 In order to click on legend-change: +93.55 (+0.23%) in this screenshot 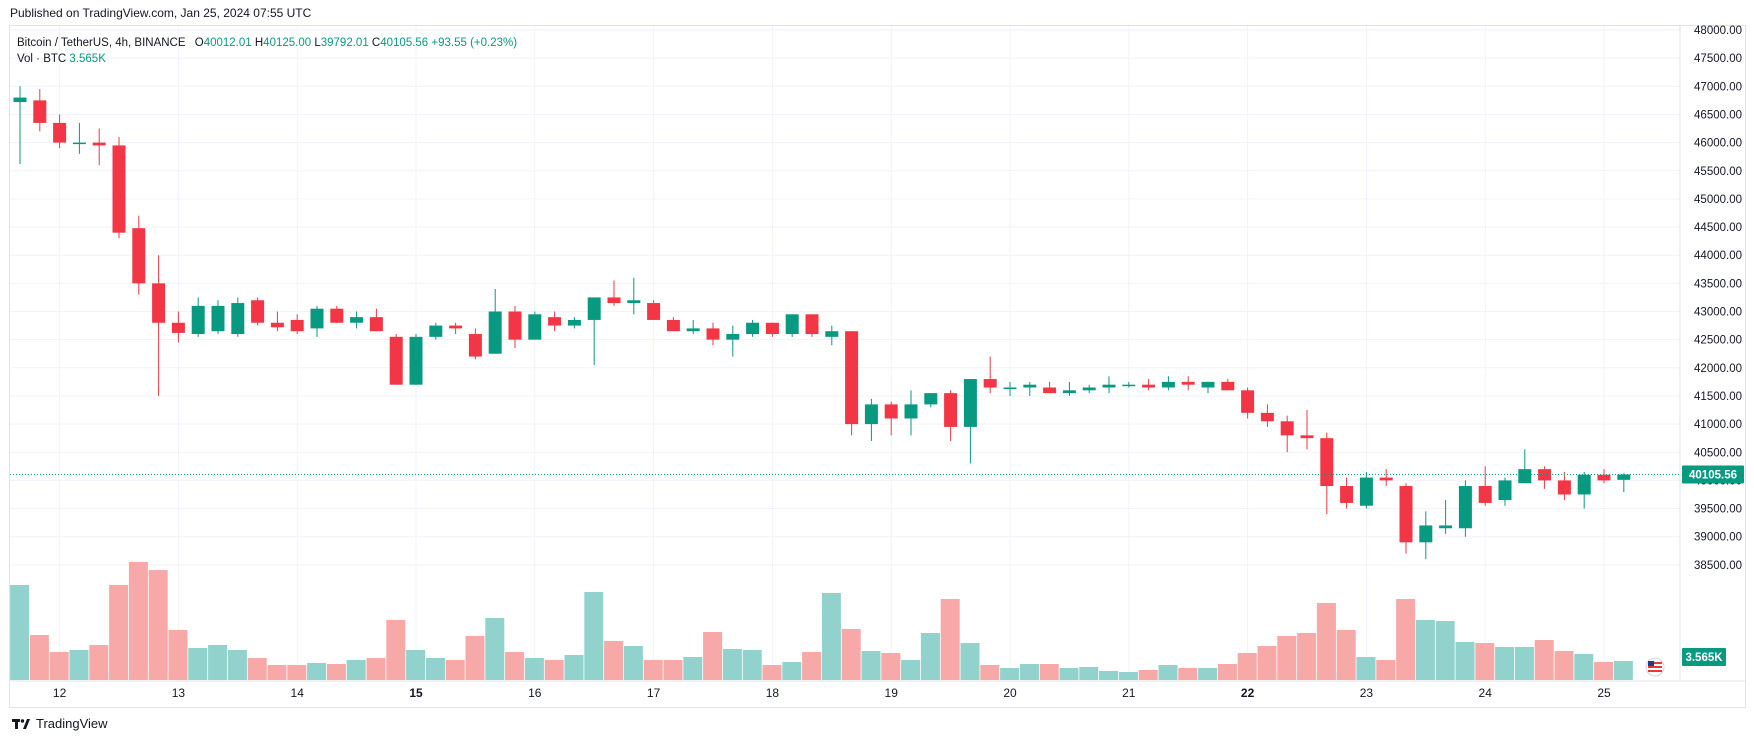, I will do `click(474, 43)`.